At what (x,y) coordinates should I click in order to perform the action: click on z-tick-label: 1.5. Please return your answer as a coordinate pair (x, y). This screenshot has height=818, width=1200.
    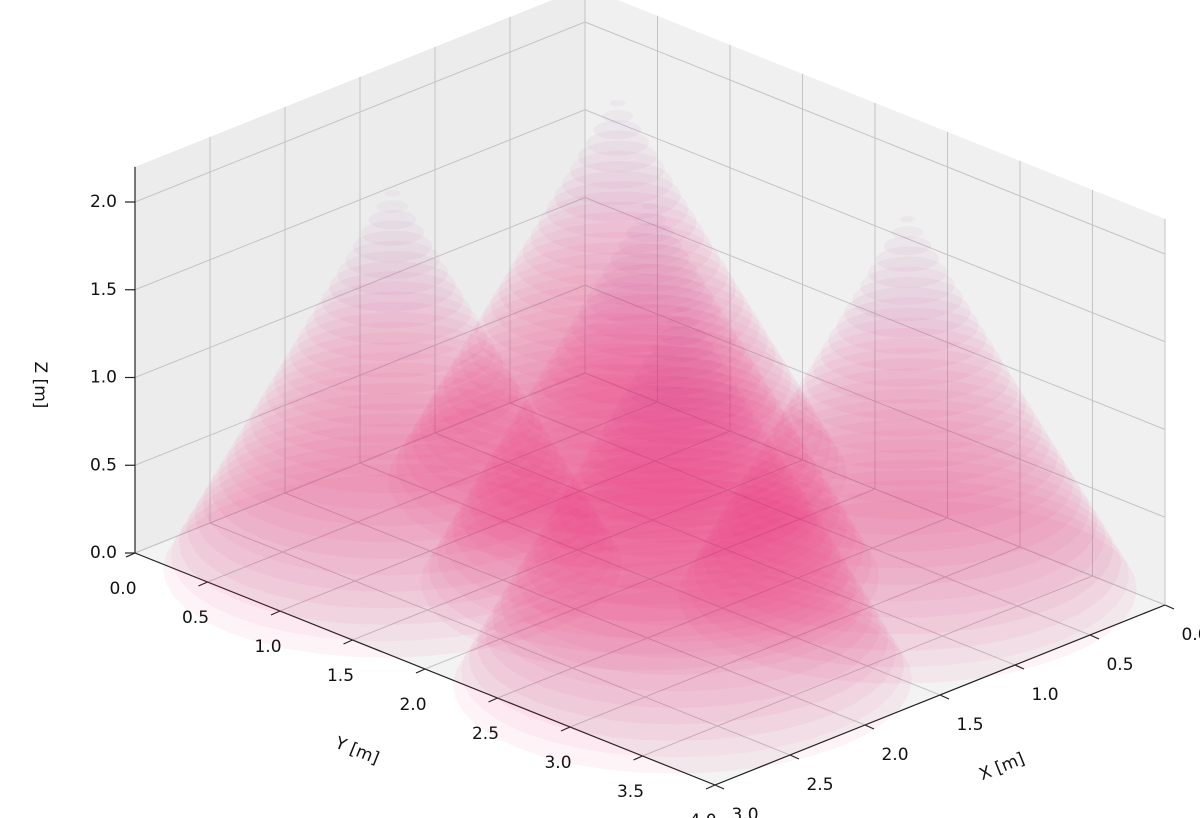
    Looking at the image, I should click on (103, 290).